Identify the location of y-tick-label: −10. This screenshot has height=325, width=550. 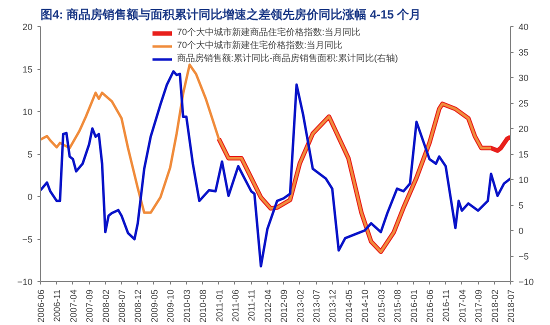
(25, 282).